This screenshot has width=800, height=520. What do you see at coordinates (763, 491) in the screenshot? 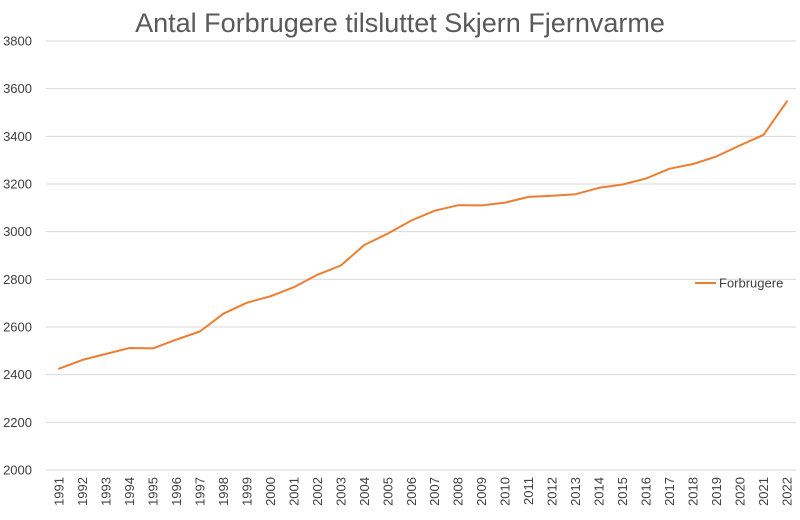
I see `x-tick-label: 2021` at bounding box center [763, 491].